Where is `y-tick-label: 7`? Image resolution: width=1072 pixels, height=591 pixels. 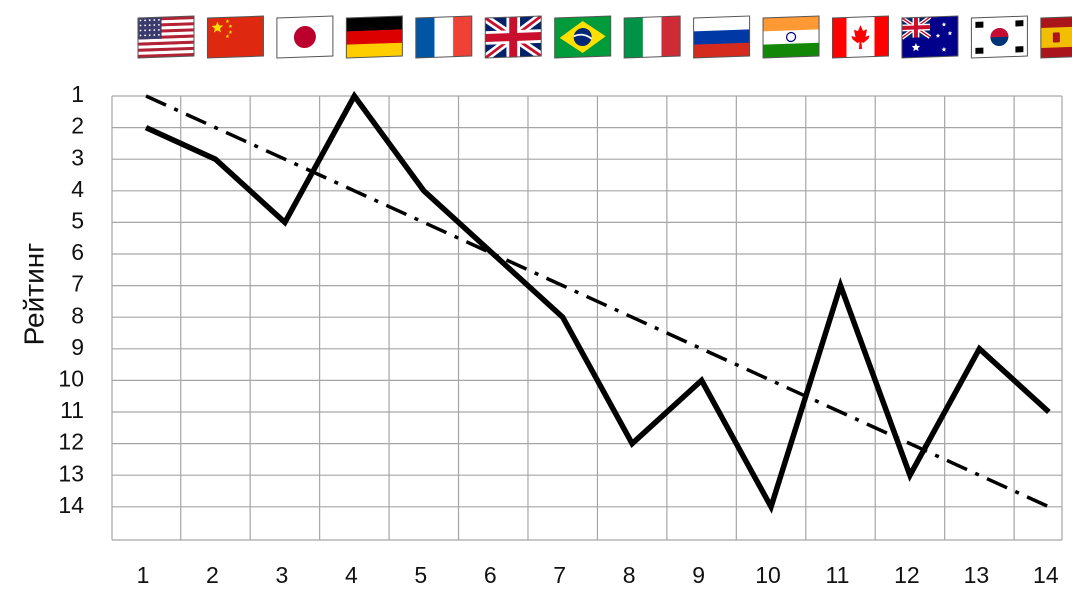 y-tick-label: 7 is located at coordinates (77, 284).